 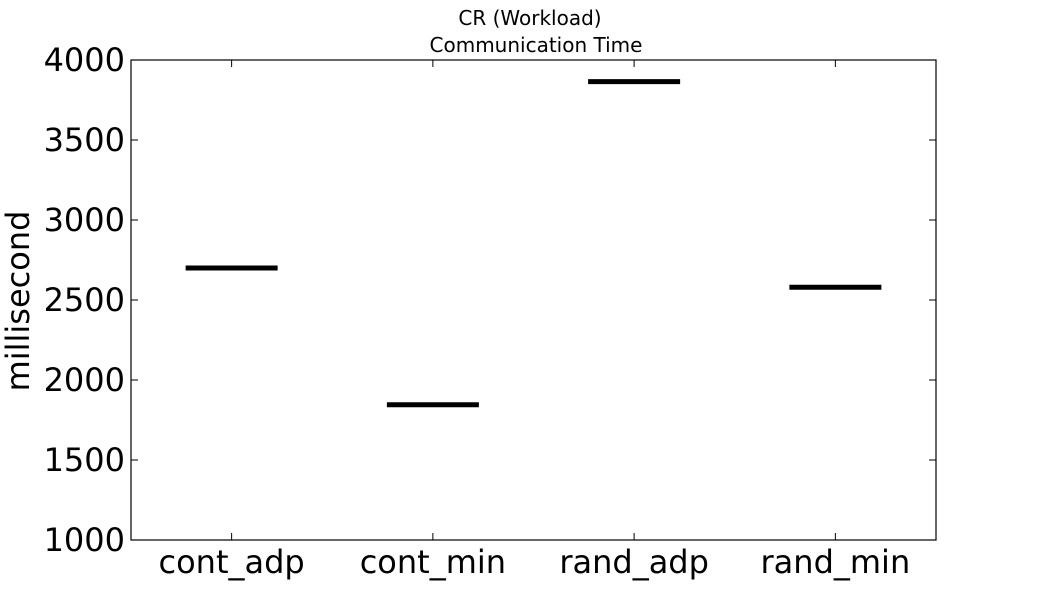 I want to click on y-tick-label: 3000, so click(x=84, y=220).